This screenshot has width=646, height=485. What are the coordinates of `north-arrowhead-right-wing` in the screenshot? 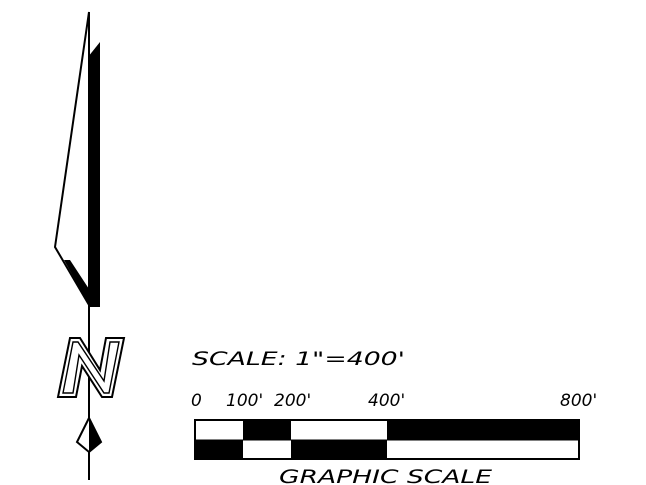 It's located at (94, 174).